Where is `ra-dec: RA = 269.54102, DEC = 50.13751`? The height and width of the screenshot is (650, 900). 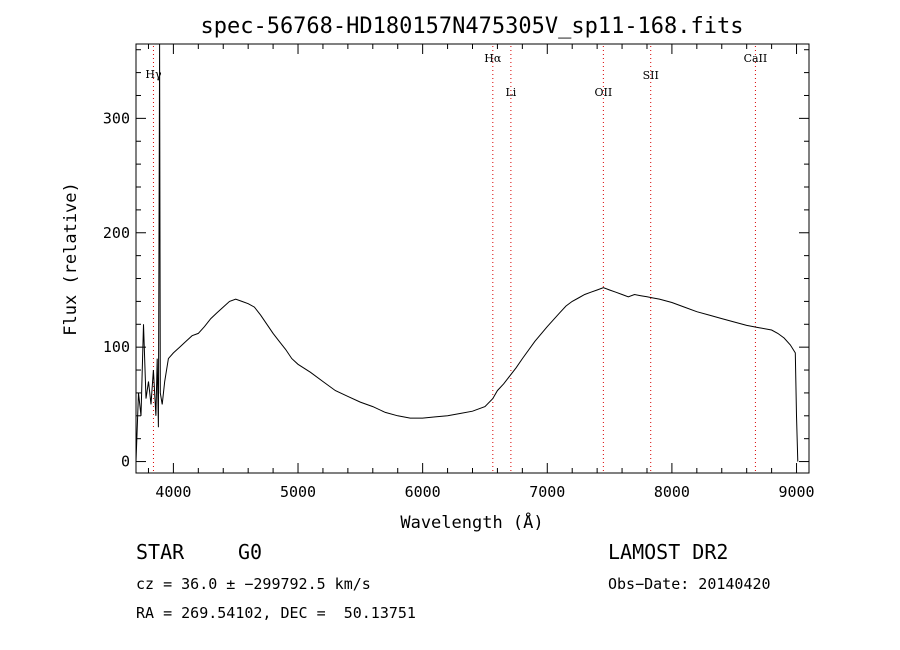
ra-dec: RA = 269.54102, DEC = 50.13751 is located at coordinates (276, 613).